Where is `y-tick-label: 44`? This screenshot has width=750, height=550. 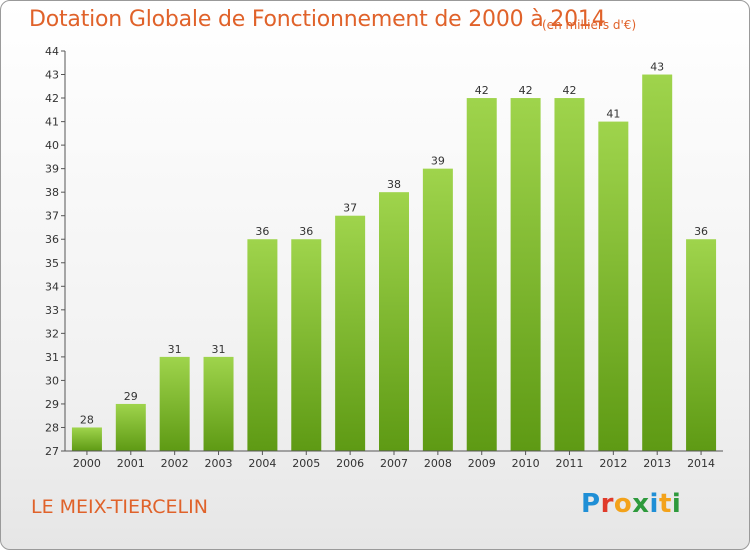 y-tick-label: 44 is located at coordinates (52, 51).